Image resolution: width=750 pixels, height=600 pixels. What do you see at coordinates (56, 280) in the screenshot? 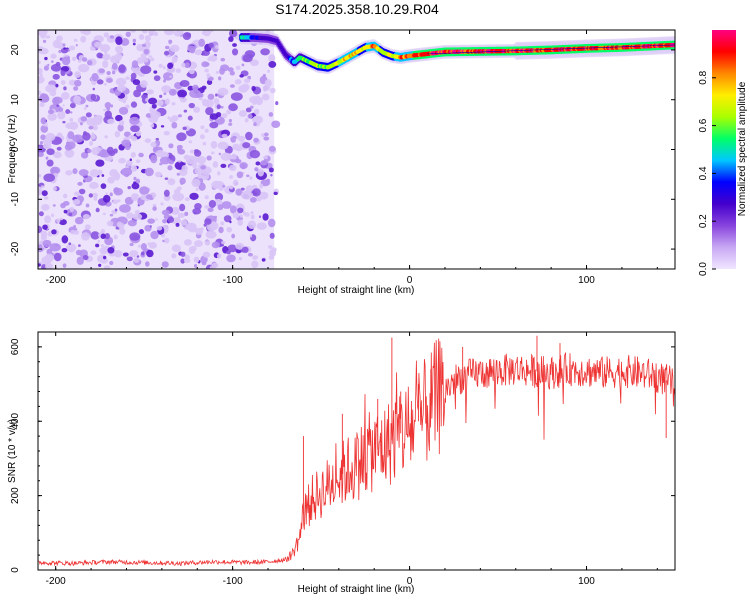
I see `x-tick-label: -200` at bounding box center [56, 280].